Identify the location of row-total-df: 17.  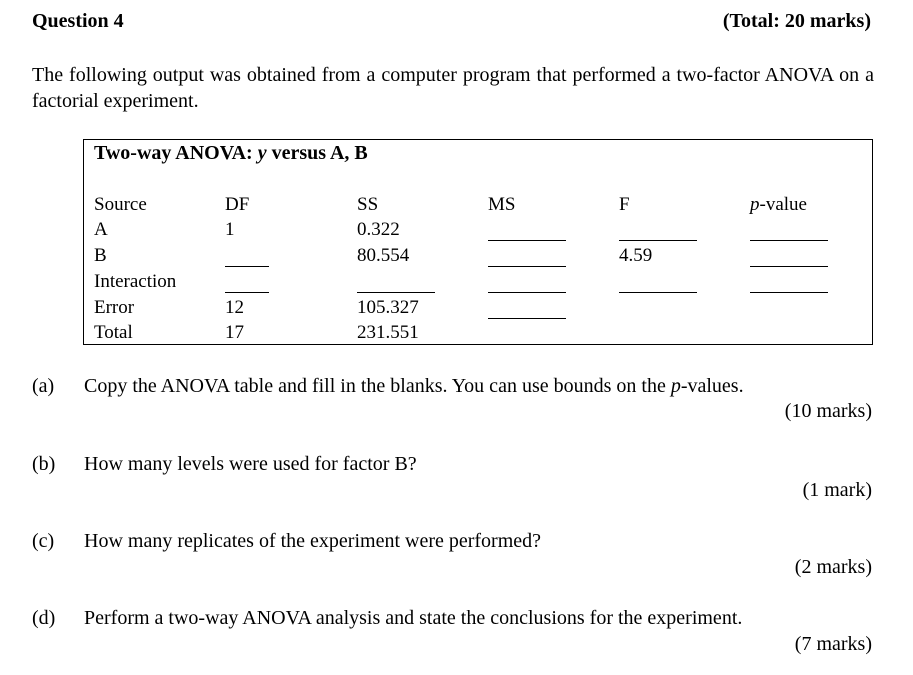
(234, 332).